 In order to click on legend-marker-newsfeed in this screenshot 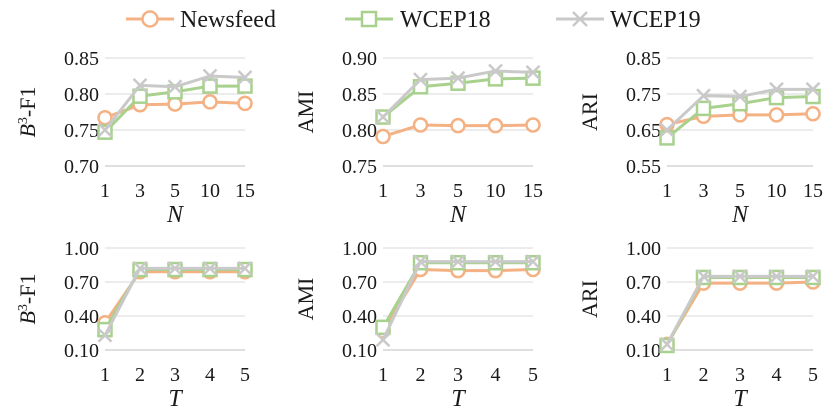, I will do `click(150, 19)`.